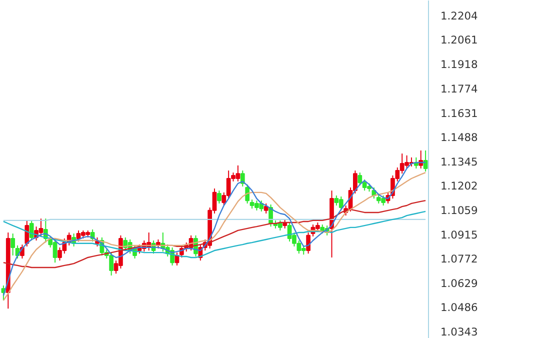 This screenshot has width=540, height=338. What do you see at coordinates (459, 137) in the screenshot?
I see `y-tick-label: 1.1488` at bounding box center [459, 137].